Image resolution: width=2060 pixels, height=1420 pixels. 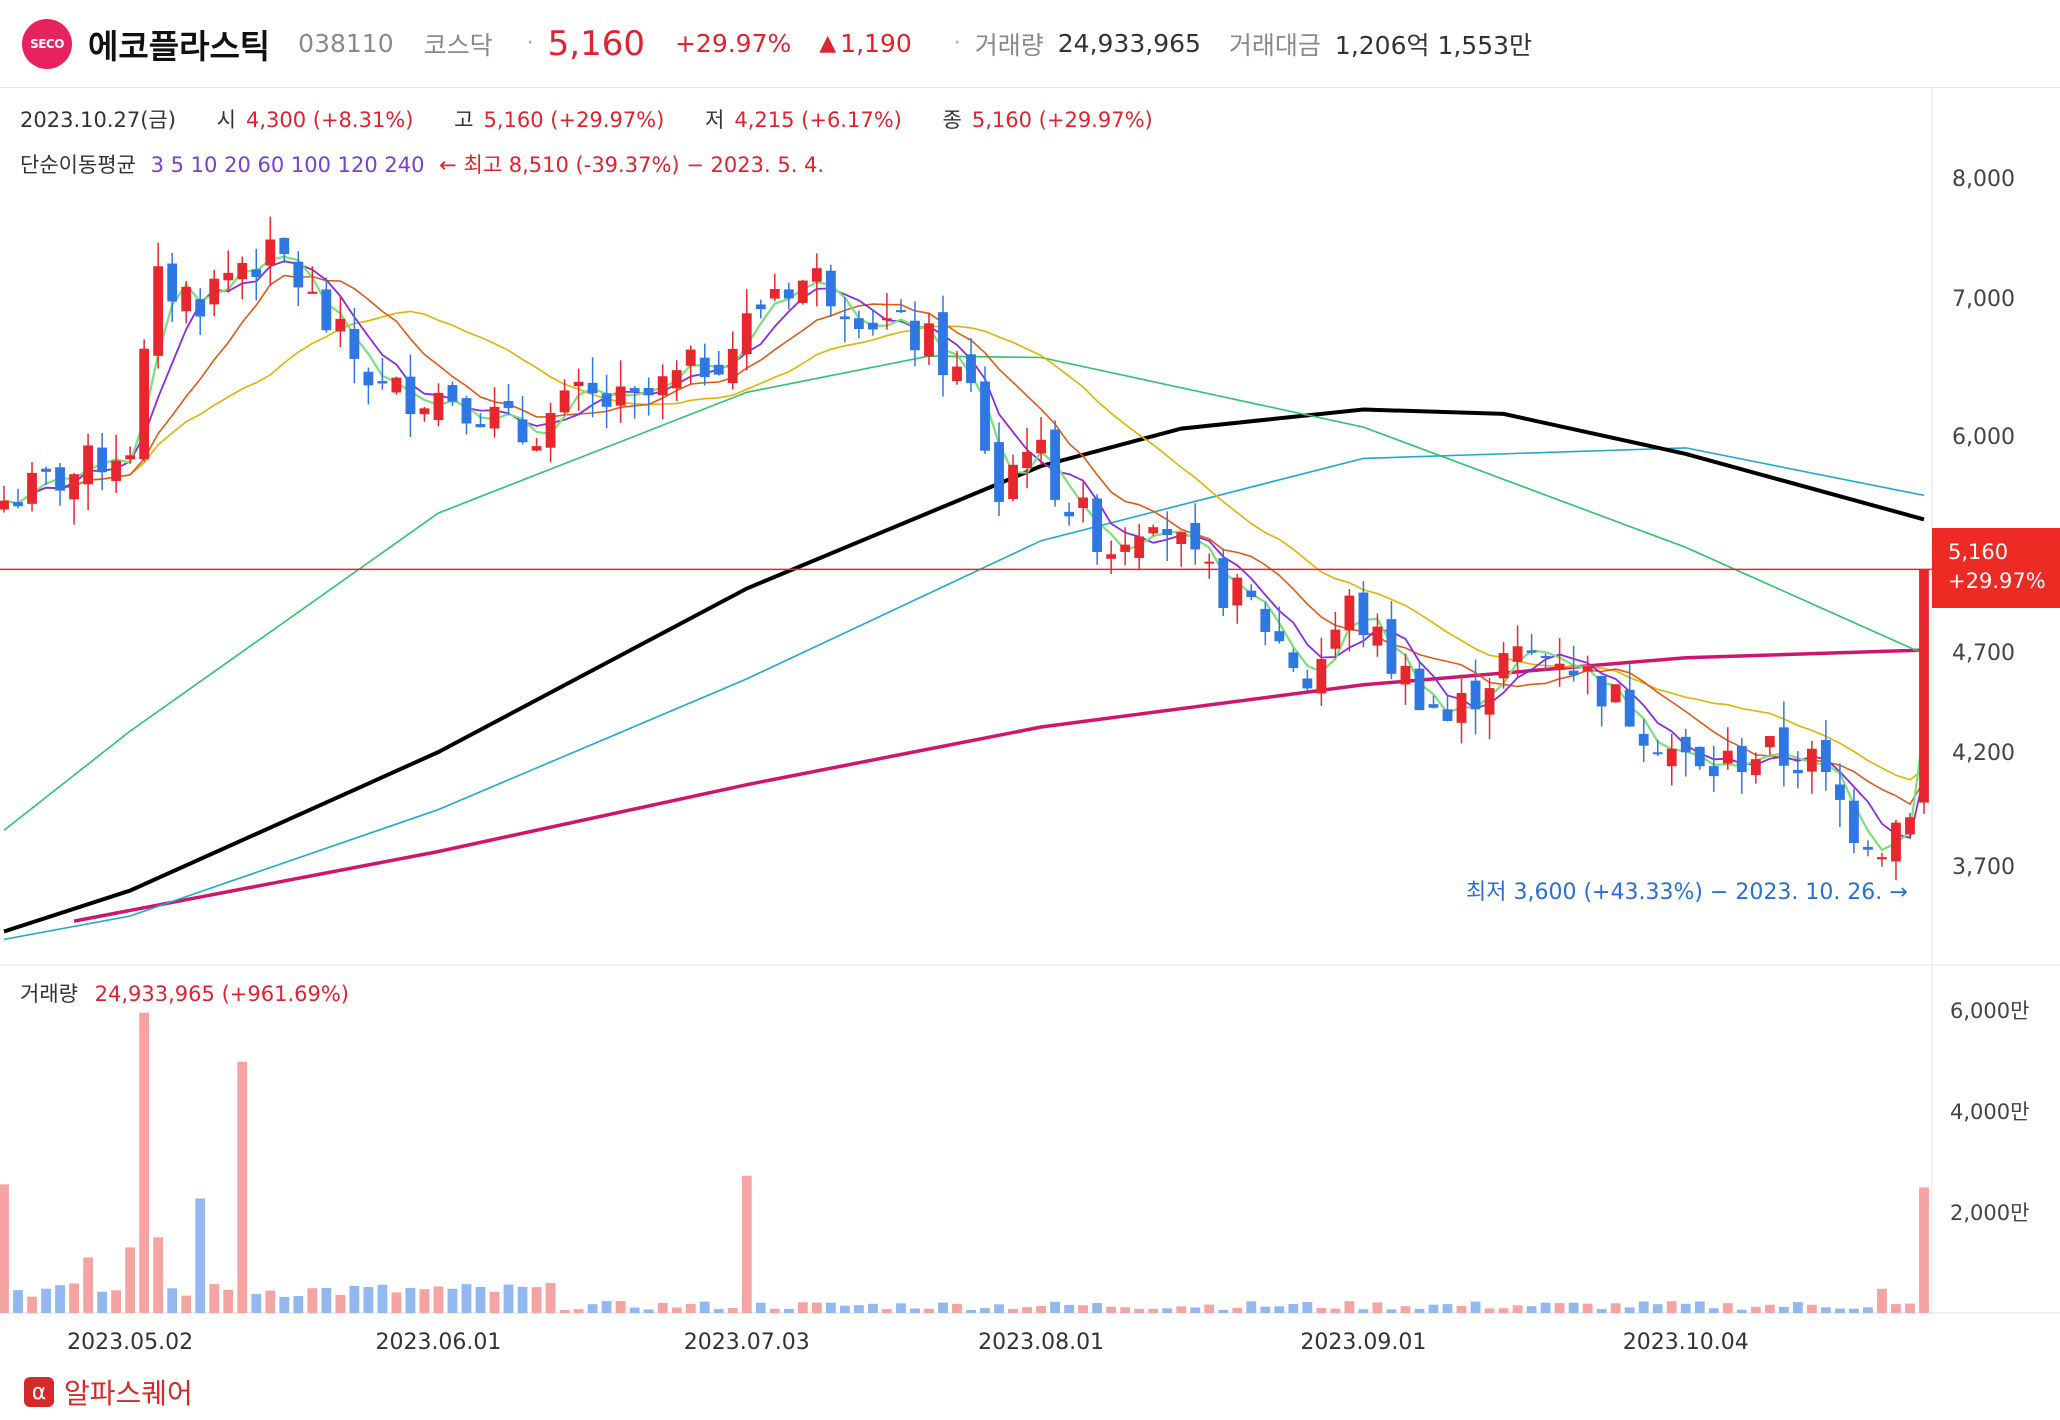 What do you see at coordinates (49, 994) in the screenshot?
I see `volume-panel-label: 거래량` at bounding box center [49, 994].